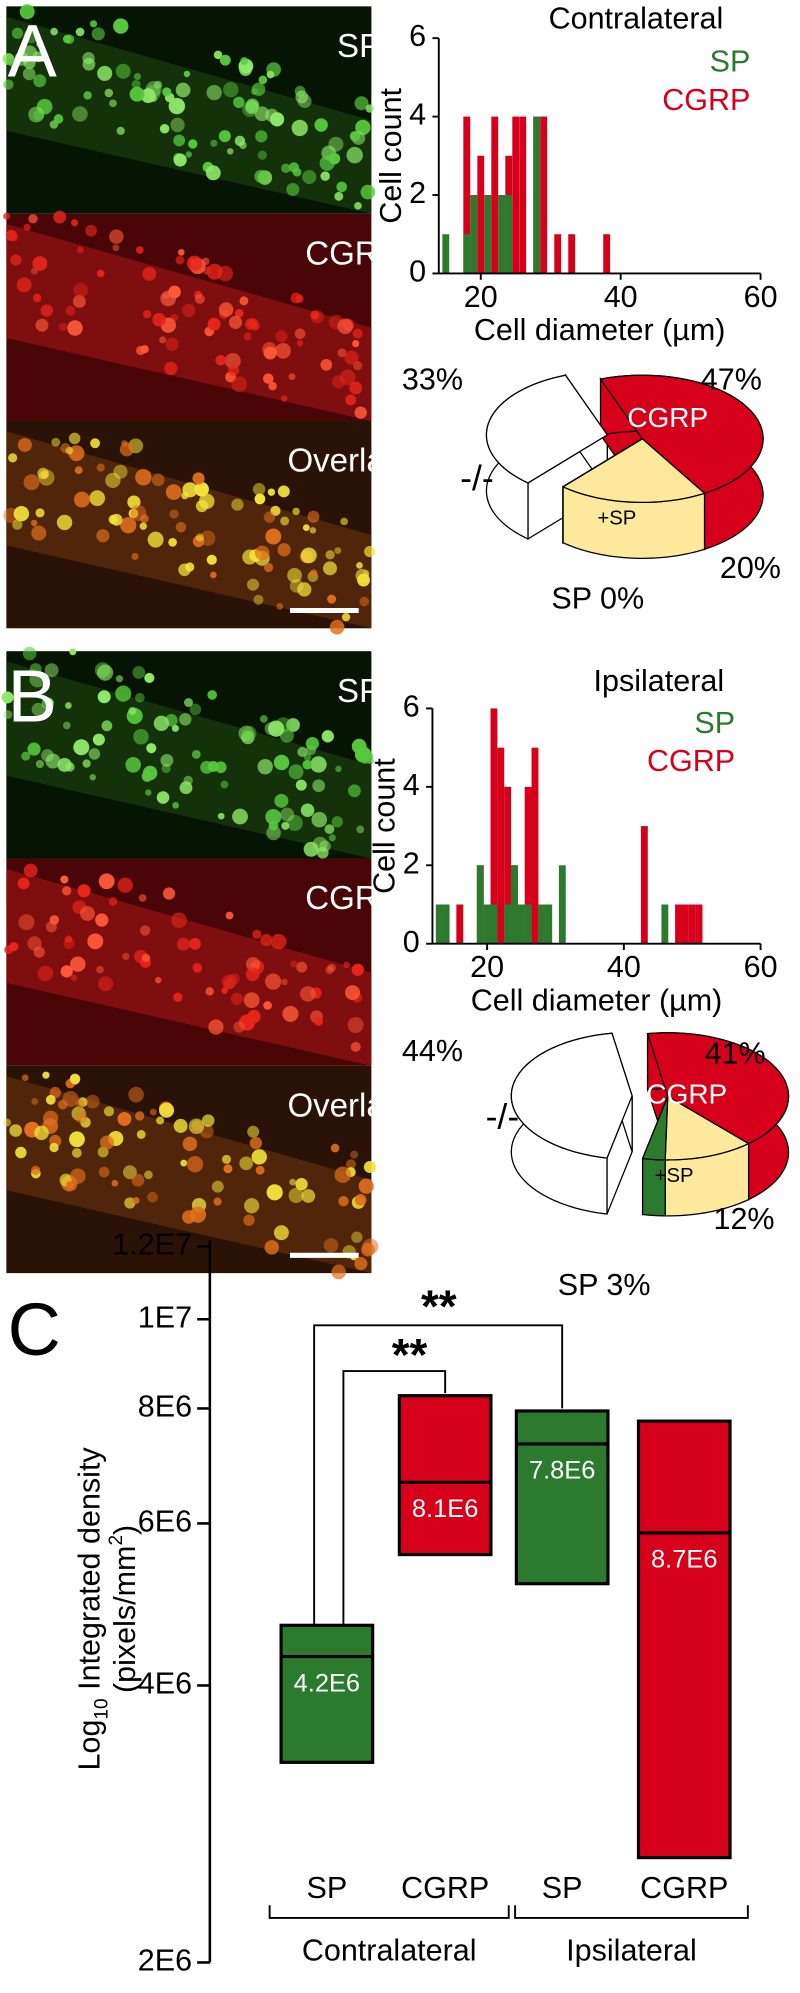 This screenshot has width=800, height=1993. What do you see at coordinates (125, 1619) in the screenshot?
I see `y-axis-label-part: (pixels/mm` at bounding box center [125, 1619].